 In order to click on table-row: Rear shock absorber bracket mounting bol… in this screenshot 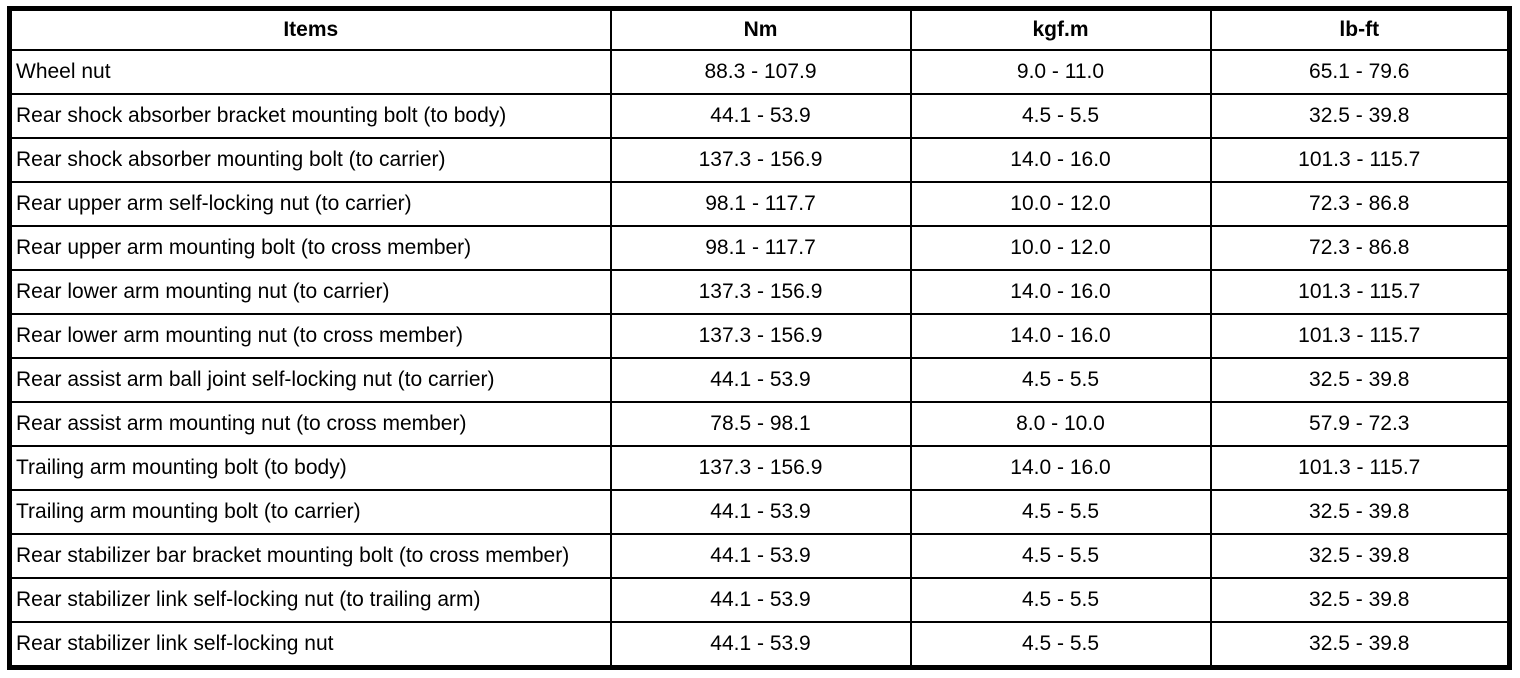, I will do `click(759, 116)`.